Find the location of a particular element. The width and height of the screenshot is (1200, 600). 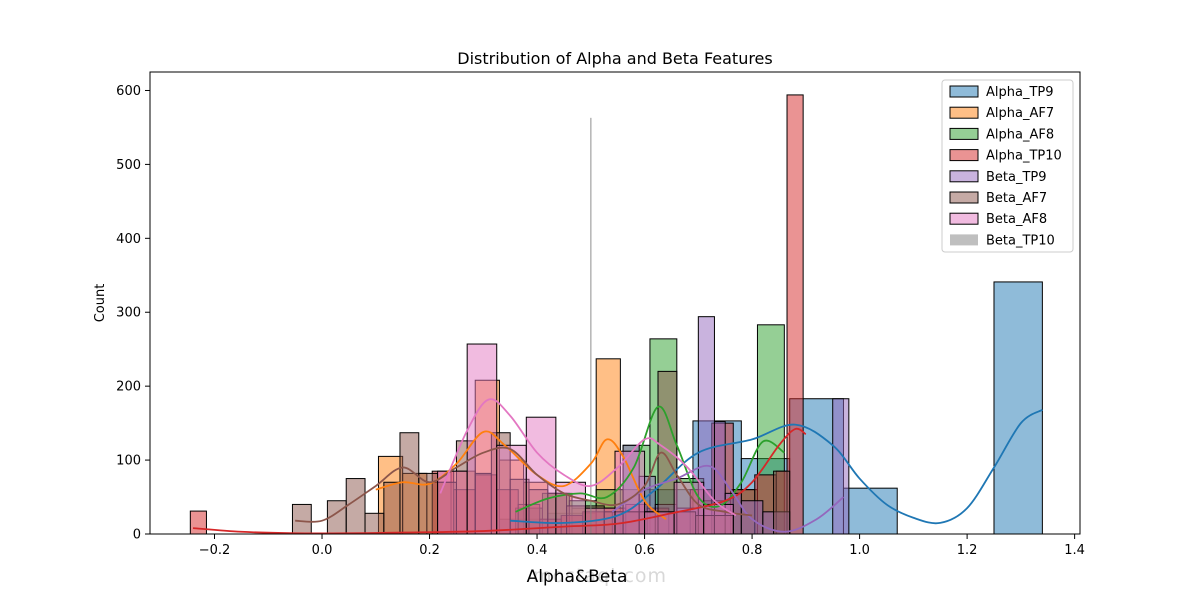

legend-label-Beta_TP9: Beta_TP9 is located at coordinates (1016, 177).